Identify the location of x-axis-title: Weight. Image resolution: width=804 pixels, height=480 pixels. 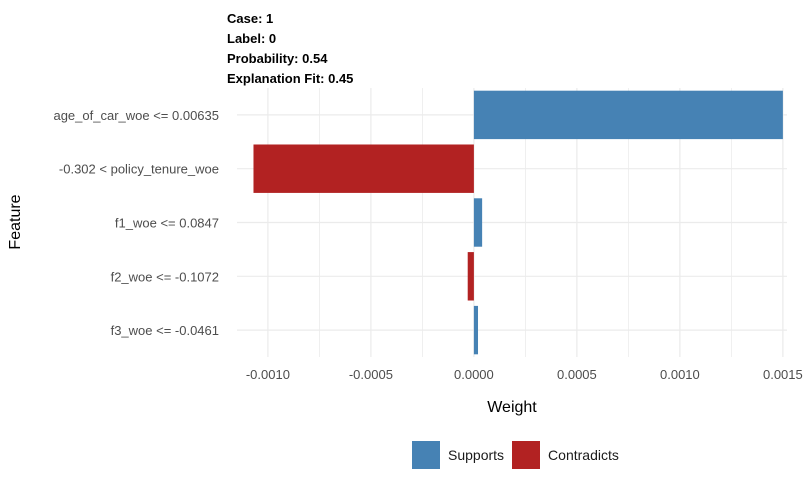
(512, 407).